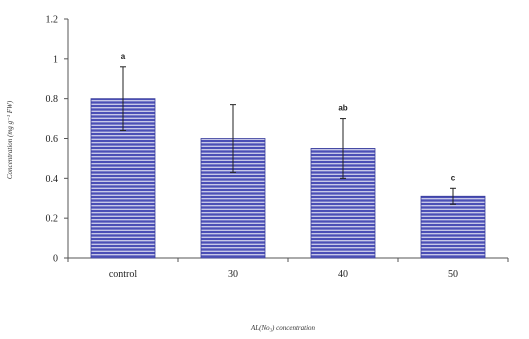  I want to click on x-tick-label: 40, so click(343, 274).